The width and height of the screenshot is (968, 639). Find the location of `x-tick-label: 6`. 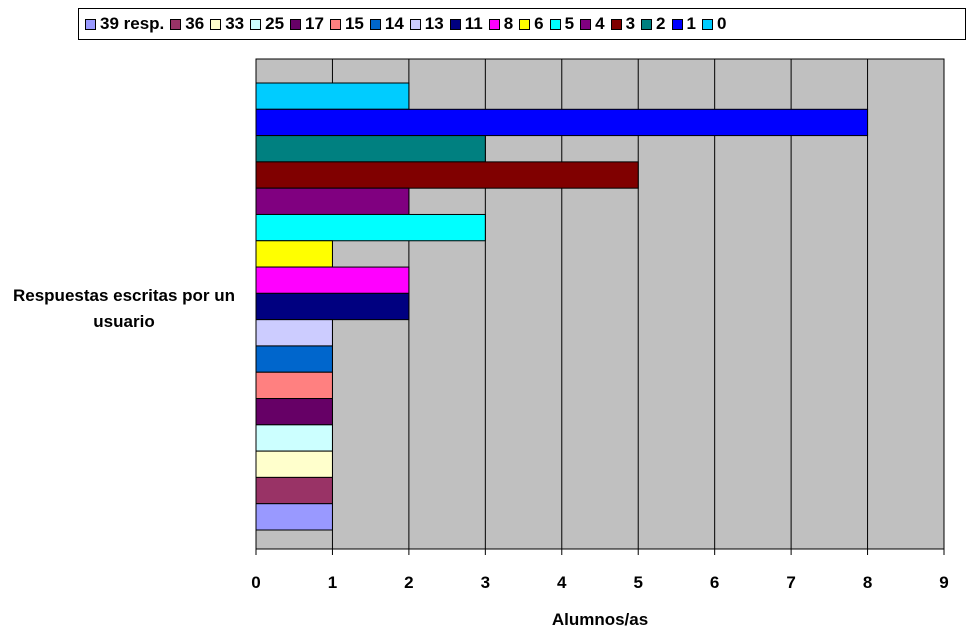

x-tick-label: 6 is located at coordinates (714, 582).